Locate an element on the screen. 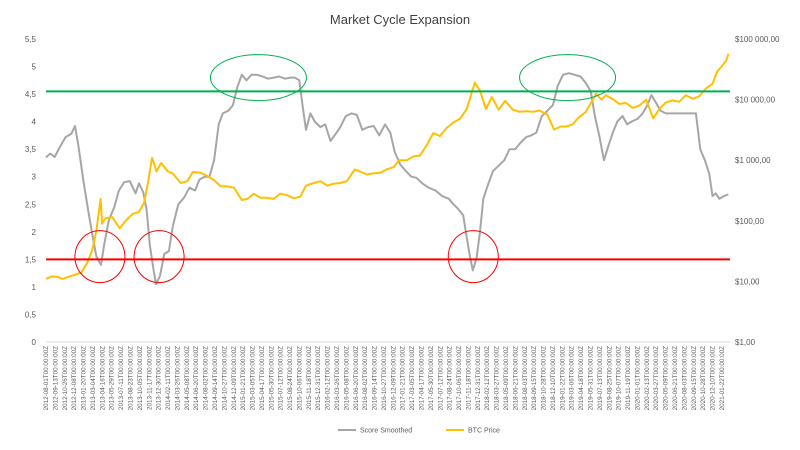 The height and width of the screenshot is (450, 800). y-left-tick-label: 1 is located at coordinates (34, 287).